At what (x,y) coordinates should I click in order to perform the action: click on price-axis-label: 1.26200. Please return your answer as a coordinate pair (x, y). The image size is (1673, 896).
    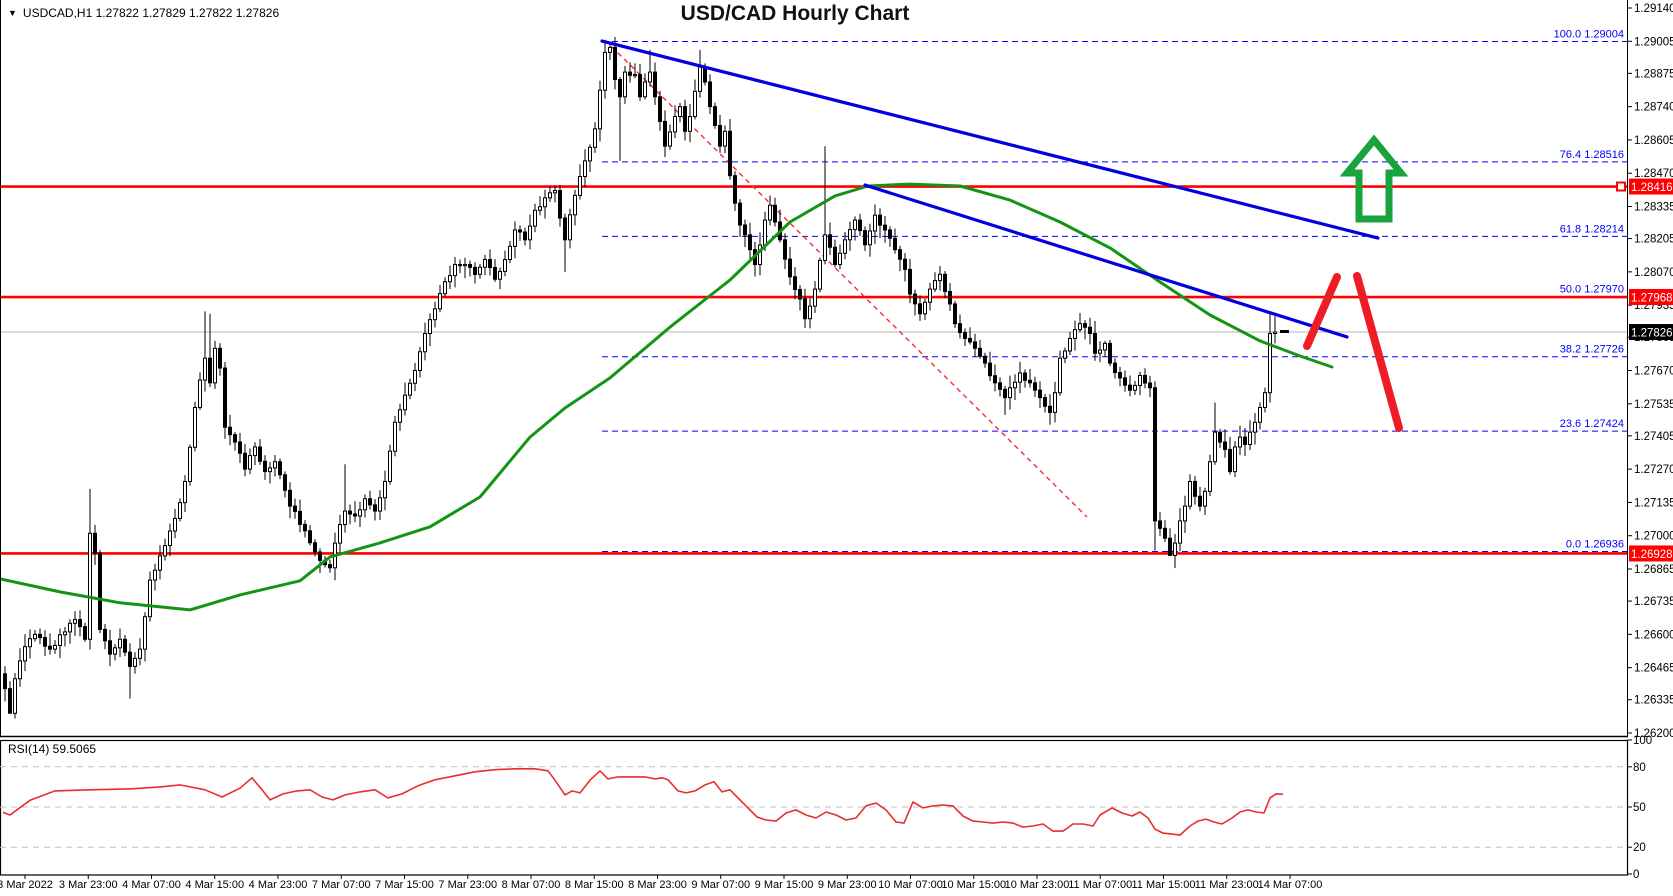
    Looking at the image, I should click on (1653, 734).